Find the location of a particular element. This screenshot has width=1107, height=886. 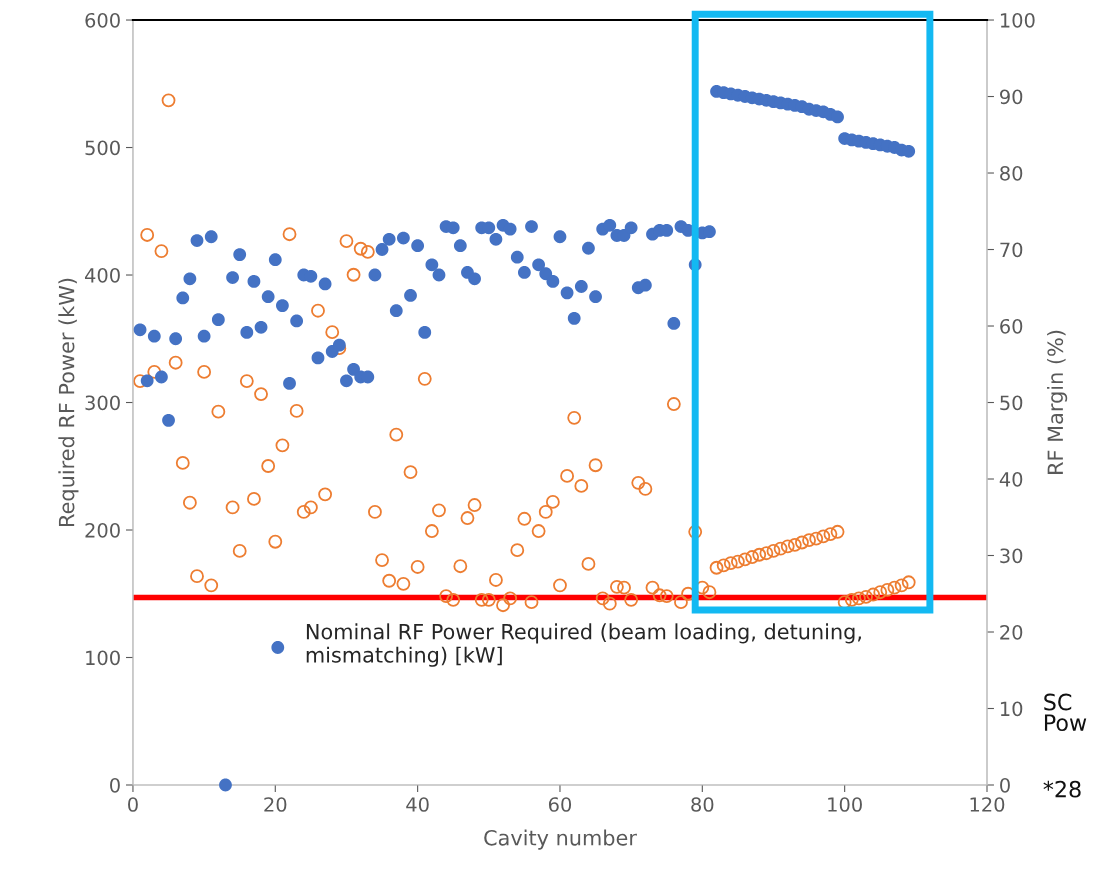

y2-tick-label: 30 is located at coordinates (1011, 556).